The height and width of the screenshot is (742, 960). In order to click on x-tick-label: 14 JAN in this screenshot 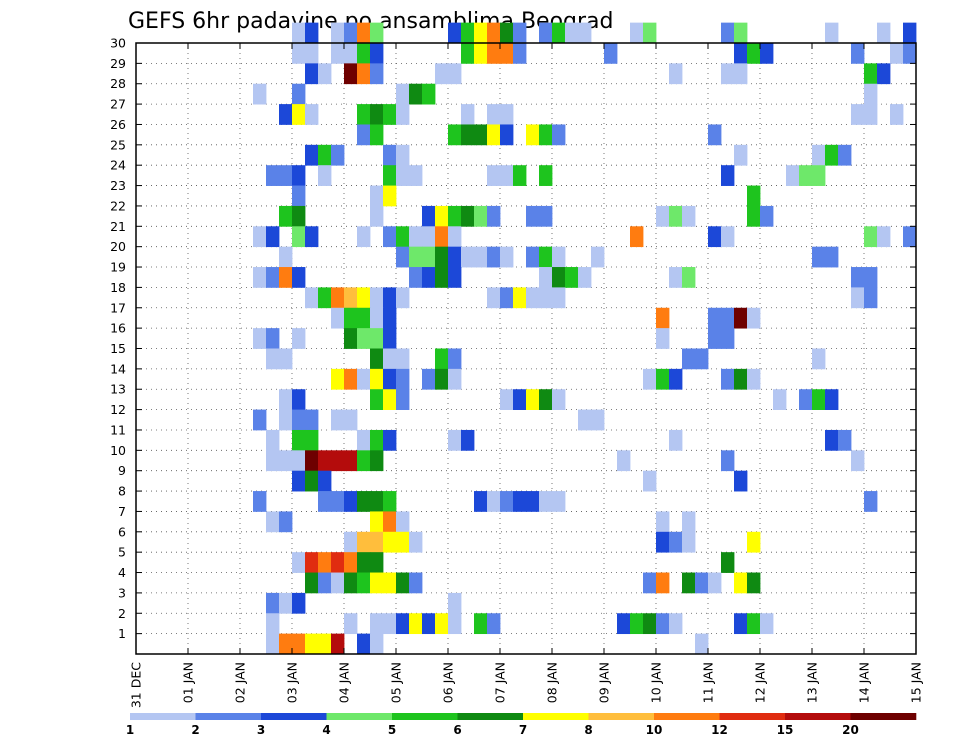, I will do `click(864, 682)`.